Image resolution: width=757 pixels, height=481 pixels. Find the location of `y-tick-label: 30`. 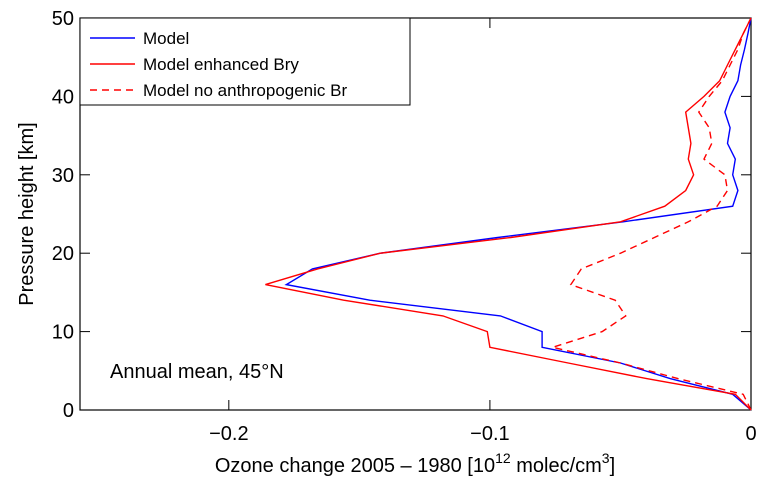

y-tick-label: 30 is located at coordinates (63, 176).